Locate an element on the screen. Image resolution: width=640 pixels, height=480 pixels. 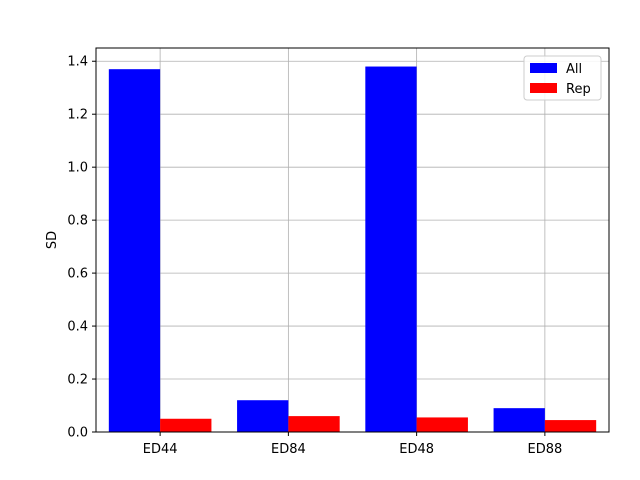
bar-all-ed88 is located at coordinates (519, 420).